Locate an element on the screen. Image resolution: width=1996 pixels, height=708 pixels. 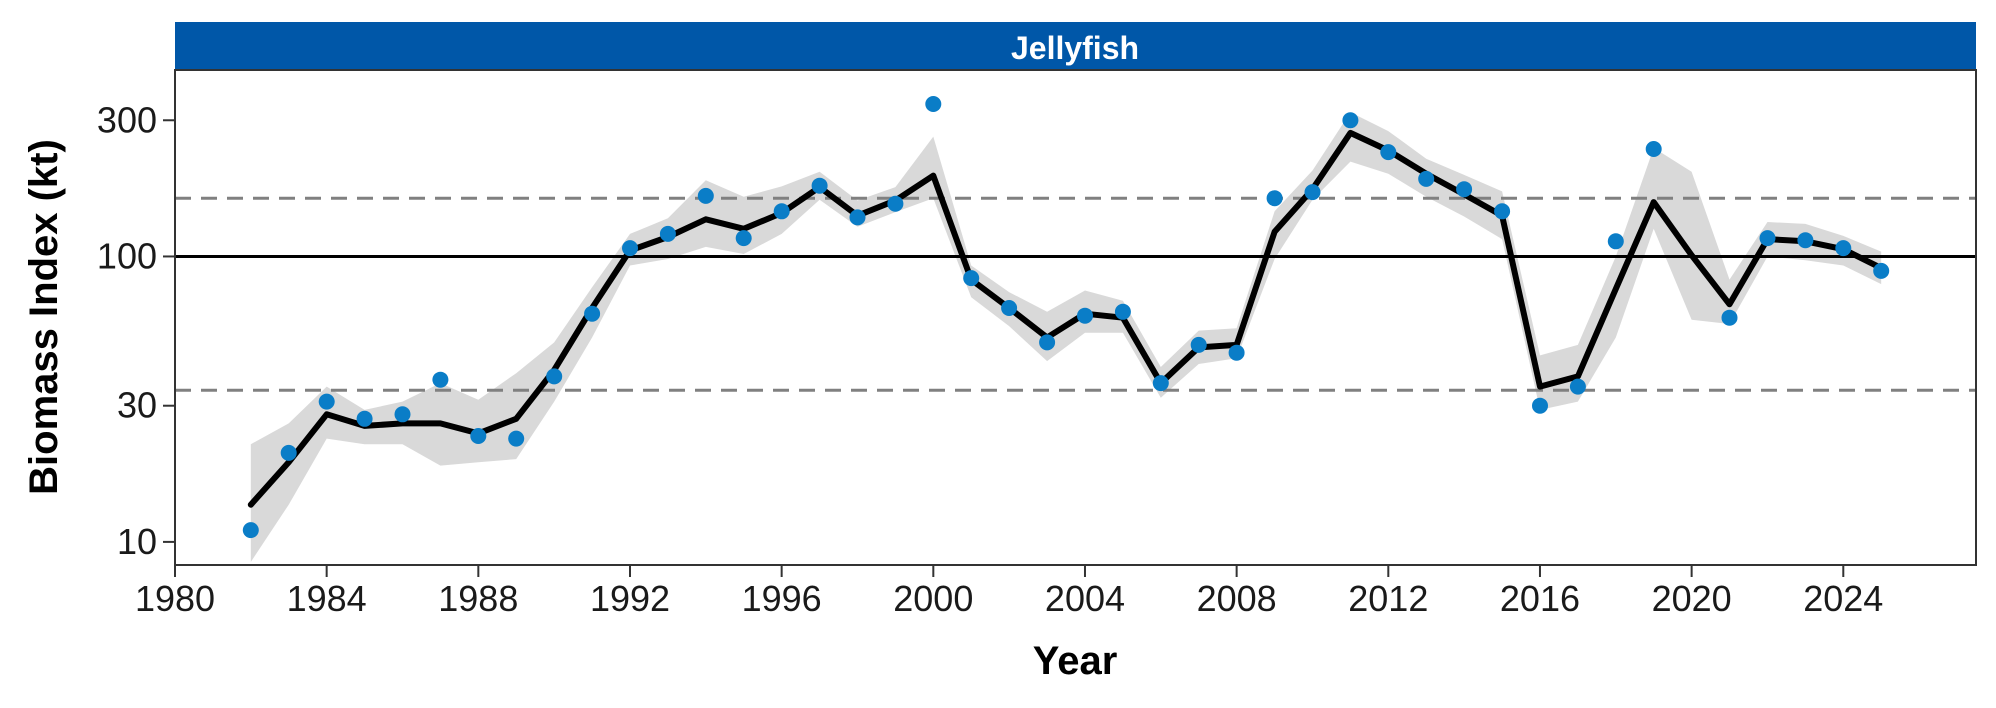
y-tick-label-100: 100 is located at coordinates (127, 255).